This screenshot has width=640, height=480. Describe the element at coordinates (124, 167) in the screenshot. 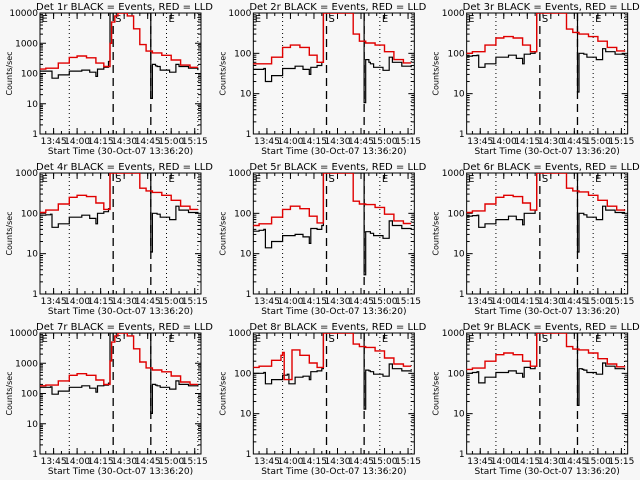

I see `panel-title: Det 4r BLACK = Events, RED = LLD` at that location.